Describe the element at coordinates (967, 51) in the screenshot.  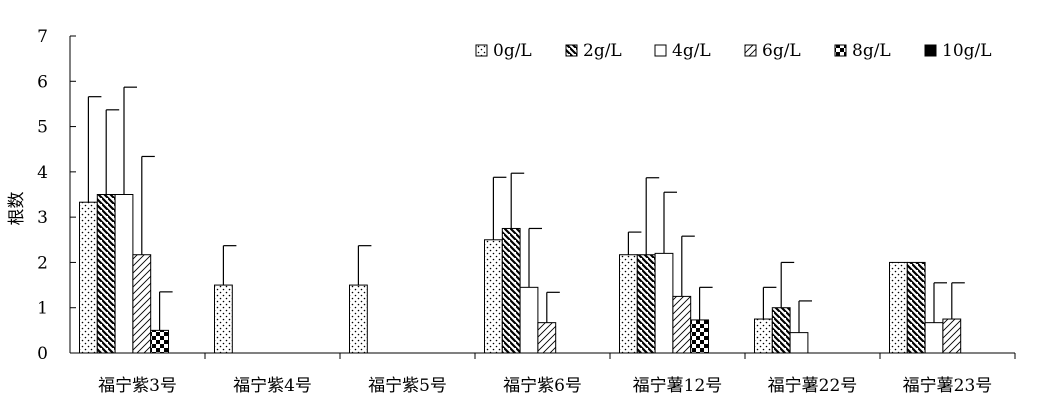
I see `legend-label: 10g/L` at that location.